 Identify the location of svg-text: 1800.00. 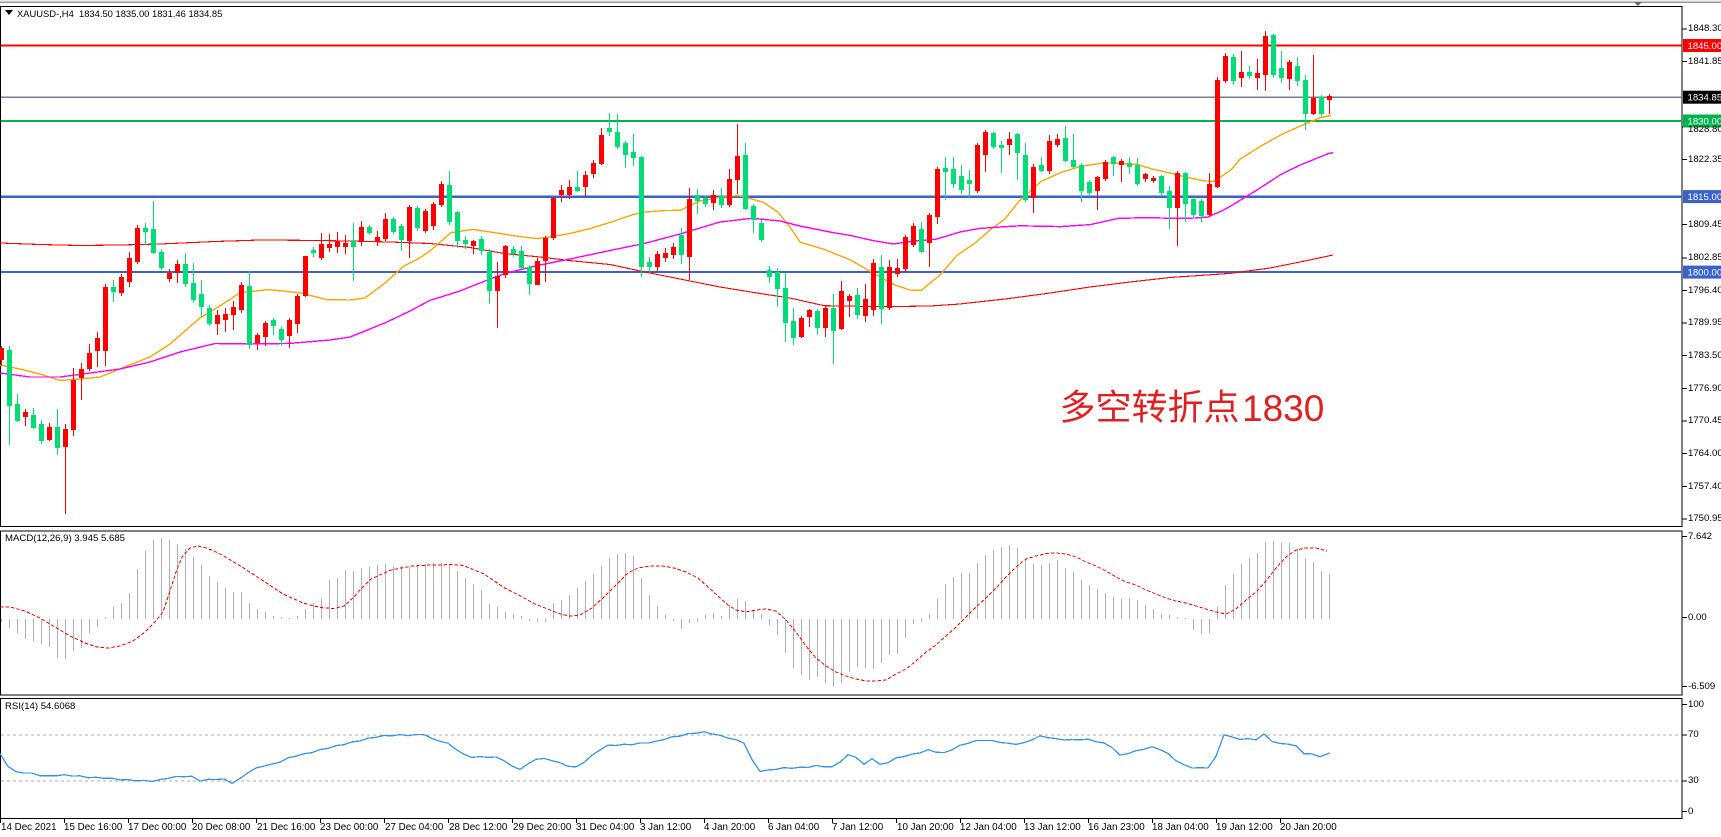
(1704, 273).